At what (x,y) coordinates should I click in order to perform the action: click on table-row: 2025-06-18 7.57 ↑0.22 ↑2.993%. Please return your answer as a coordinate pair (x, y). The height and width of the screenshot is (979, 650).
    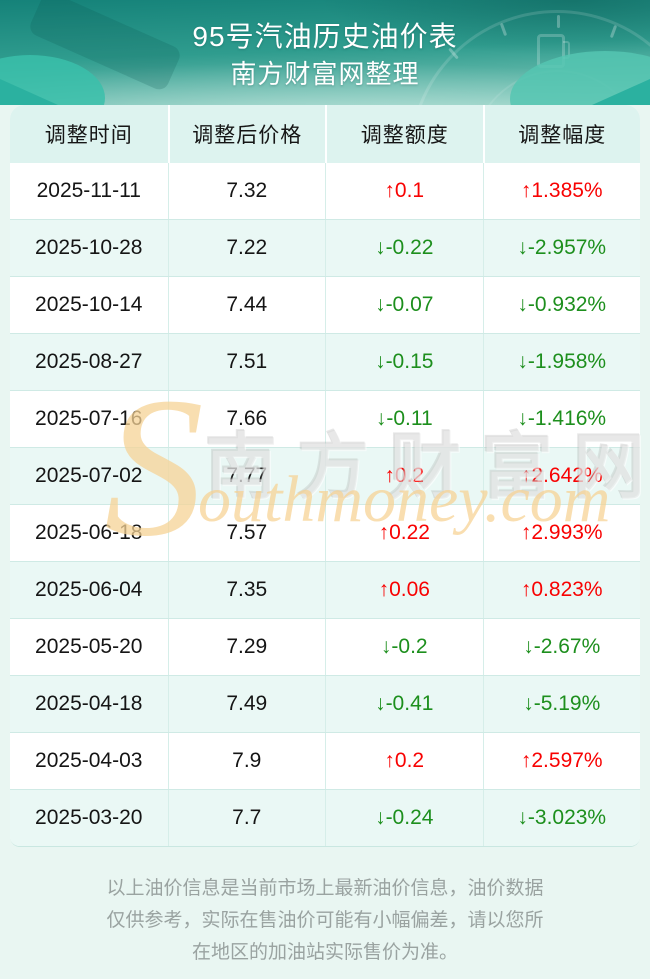
    Looking at the image, I should click on (325, 532).